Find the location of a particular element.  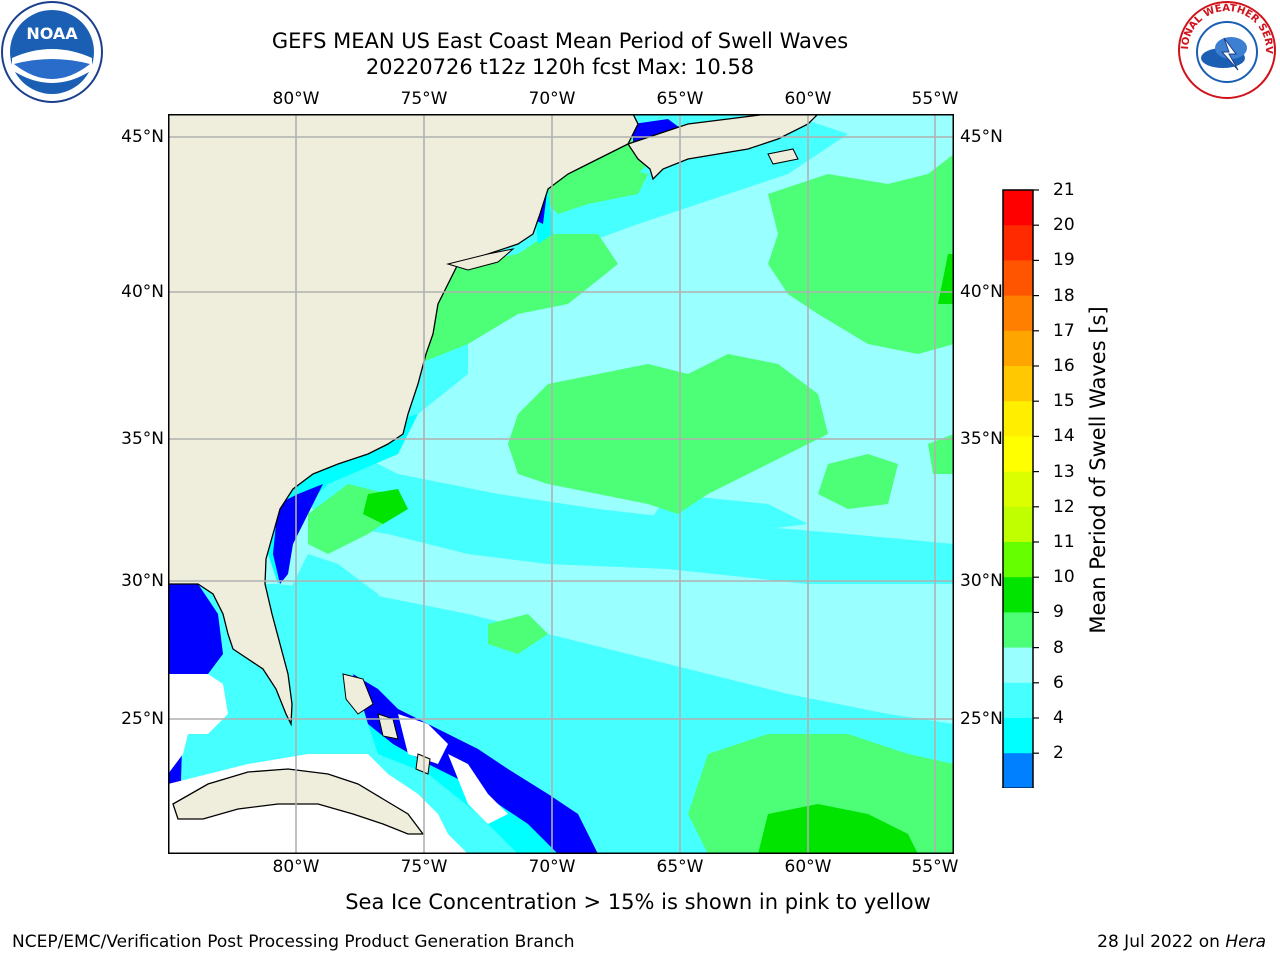

lat-label-right: 30°N is located at coordinates (981, 581).